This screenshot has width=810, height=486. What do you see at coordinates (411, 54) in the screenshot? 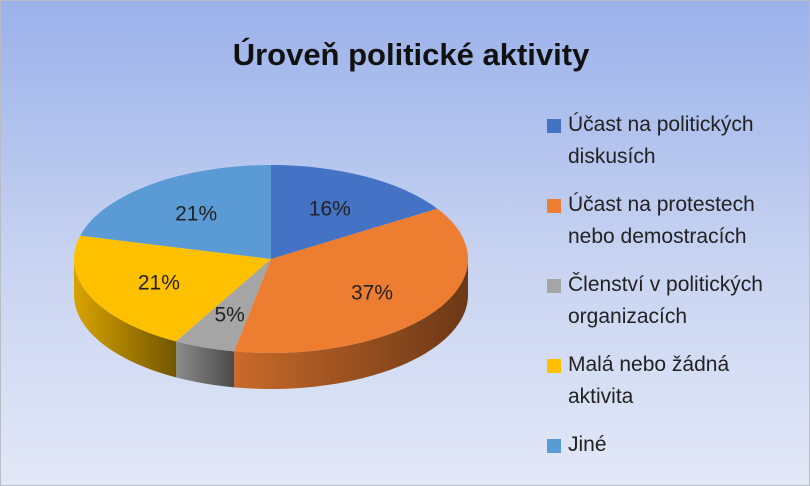
I see `chart-title: Úroveň politické aktivity` at bounding box center [411, 54].